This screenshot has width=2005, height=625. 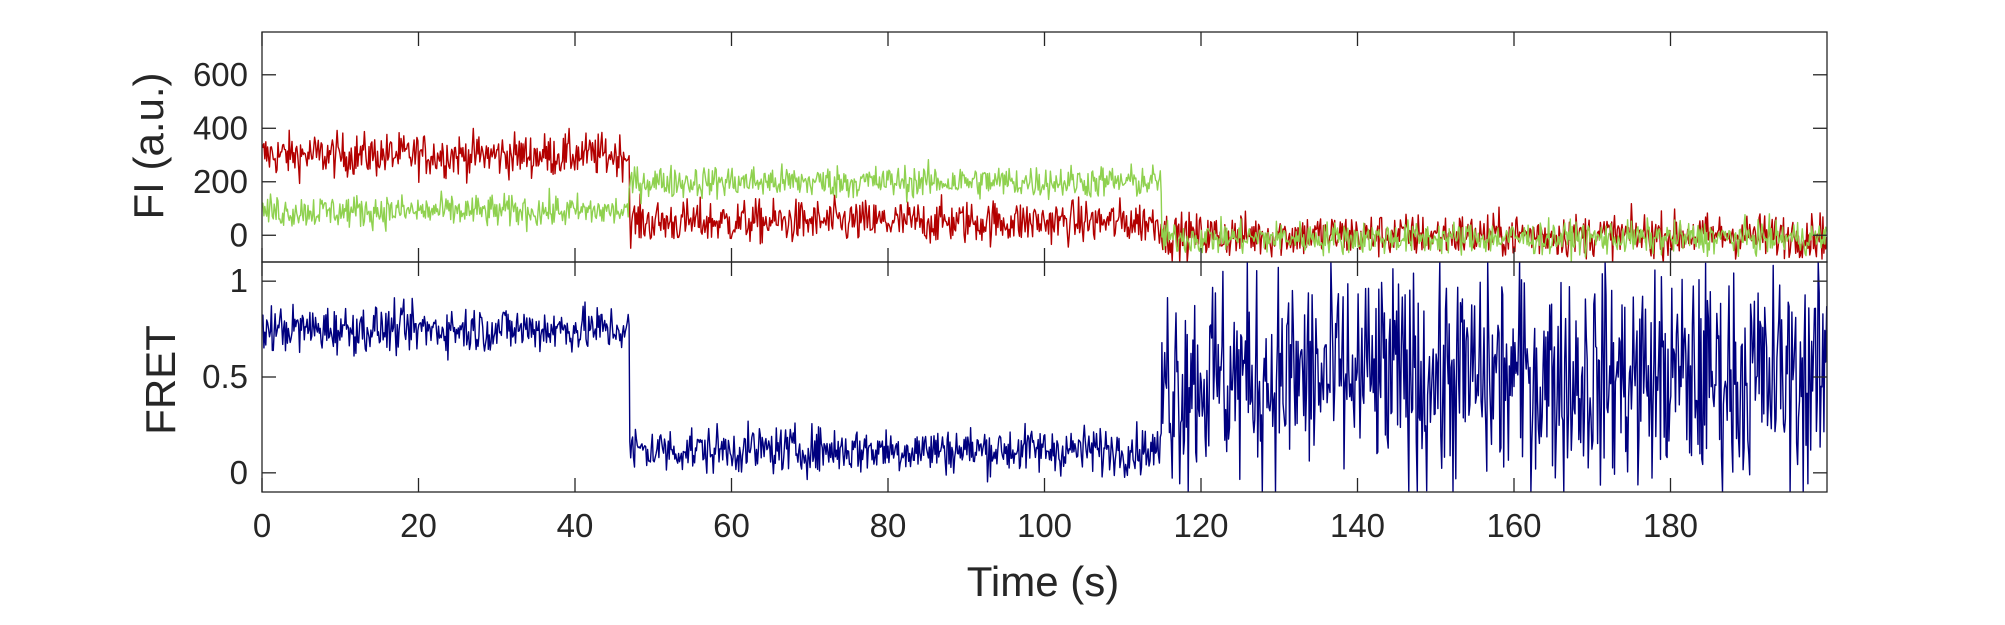 I want to click on time-xtick-label: 40, so click(x=575, y=525).